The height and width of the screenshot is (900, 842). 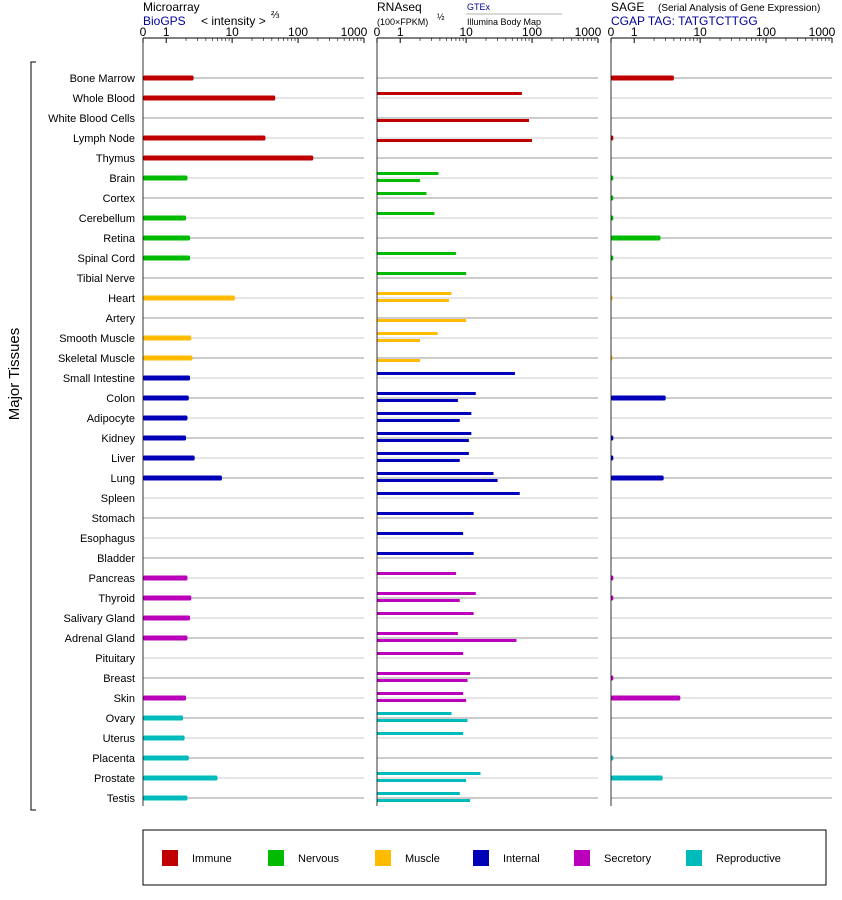 I want to click on sage-subtitle: (Serial Analysis of Gene Expression), so click(x=739, y=8).